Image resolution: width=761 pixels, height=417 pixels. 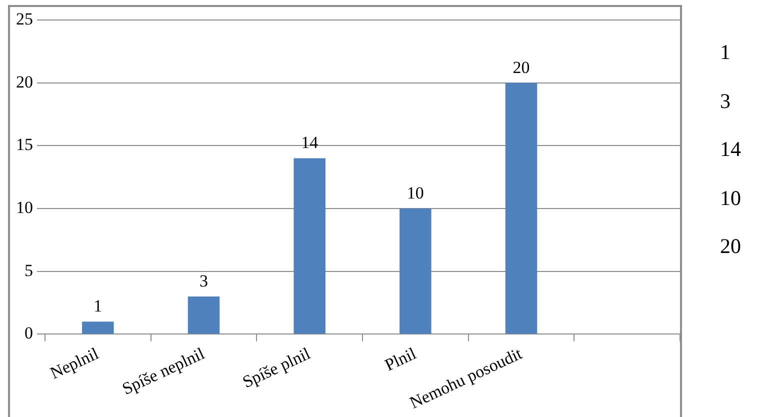 What do you see at coordinates (277, 368) in the screenshot?
I see `x-tick-label: Spíše plnil` at bounding box center [277, 368].